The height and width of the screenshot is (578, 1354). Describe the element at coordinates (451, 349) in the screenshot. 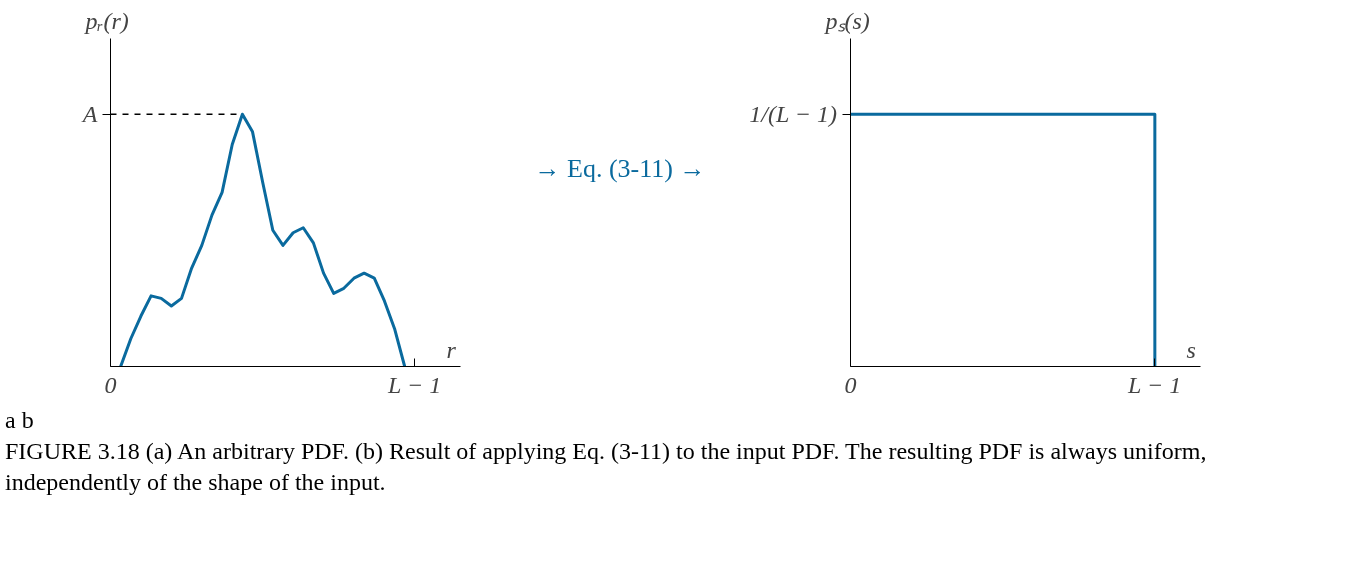

I see `x-axis-title: r` at that location.